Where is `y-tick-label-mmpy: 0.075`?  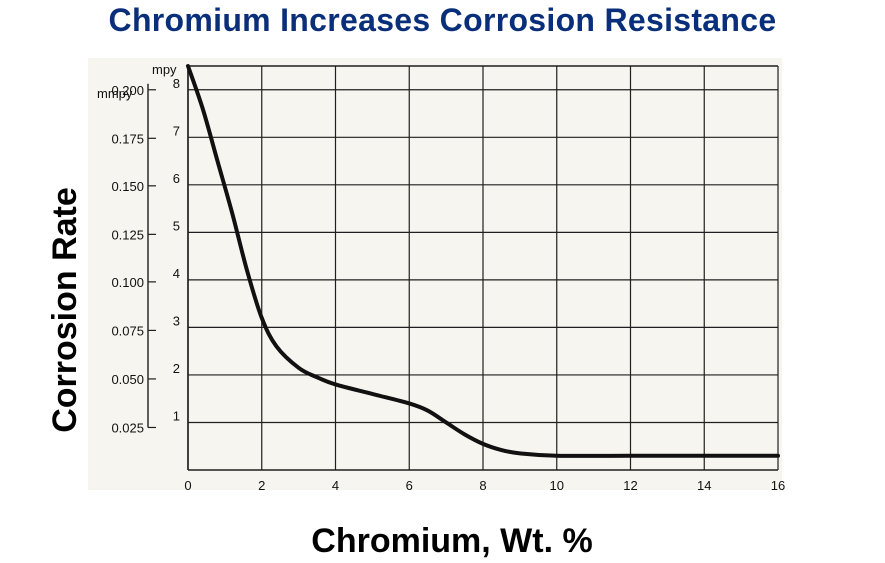
y-tick-label-mmpy: 0.075 is located at coordinates (127, 330).